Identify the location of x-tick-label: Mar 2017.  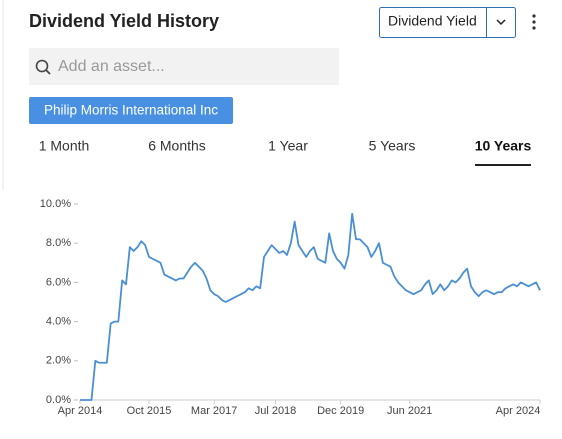
(214, 411).